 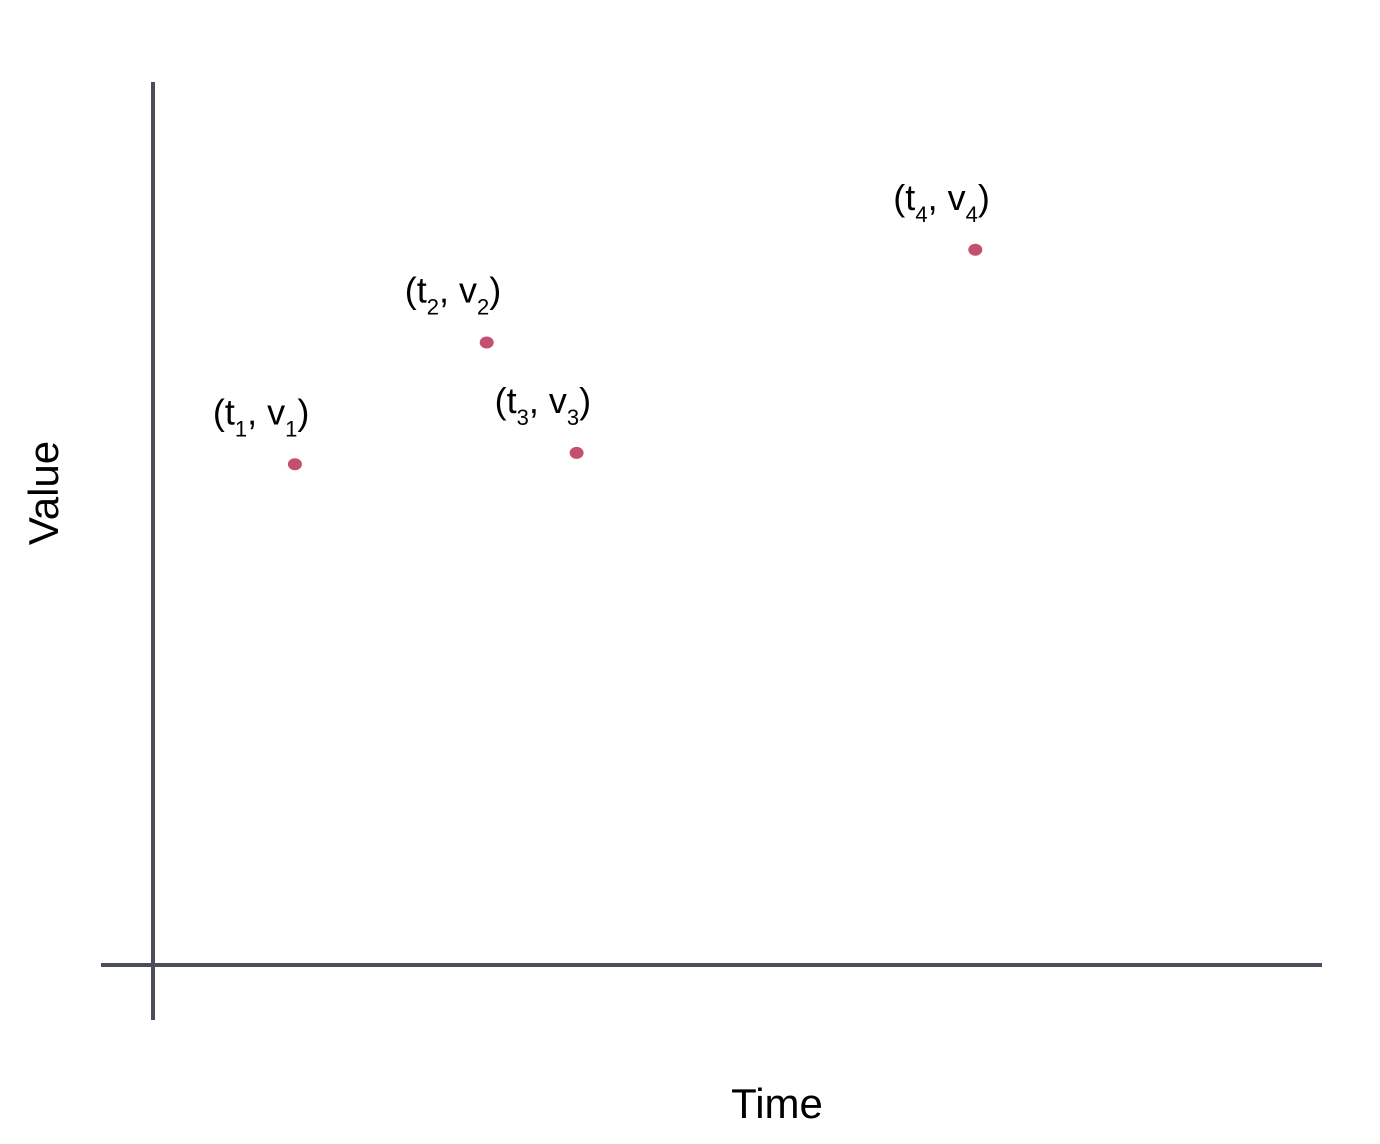 What do you see at coordinates (941, 202) in the screenshot?
I see `point-label-4: (t4, v4)` at bounding box center [941, 202].